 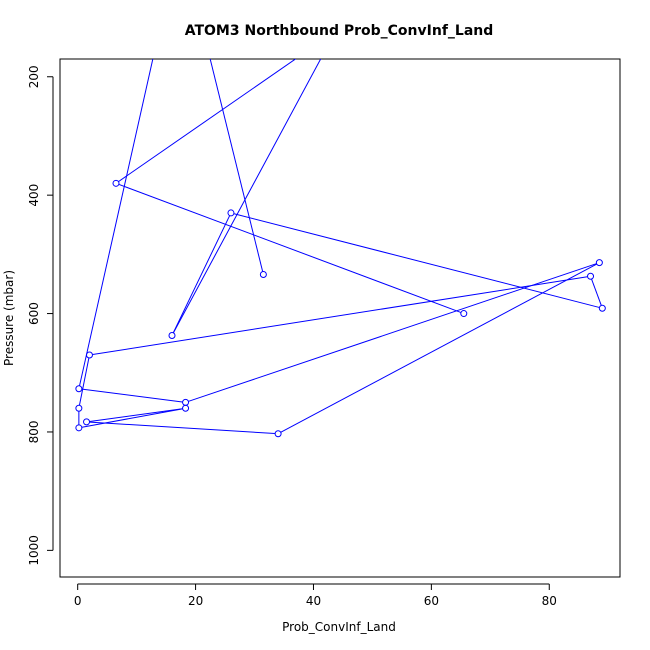 What do you see at coordinates (195, 601) in the screenshot?
I see `x-tick-label: 20` at bounding box center [195, 601].